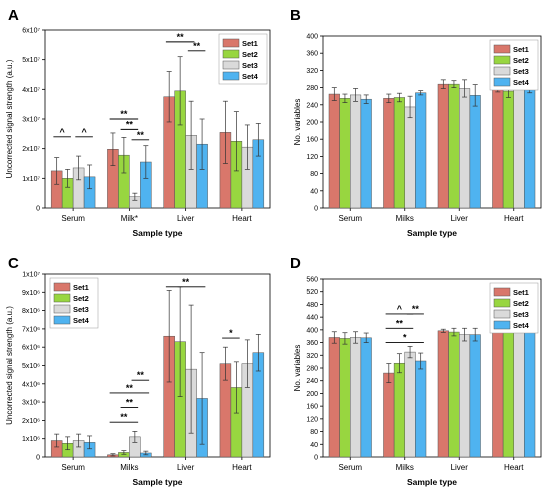 The image size is (550, 493). What do you see at coordinates (13, 263) in the screenshot?
I see `panel-label: C` at bounding box center [13, 263].